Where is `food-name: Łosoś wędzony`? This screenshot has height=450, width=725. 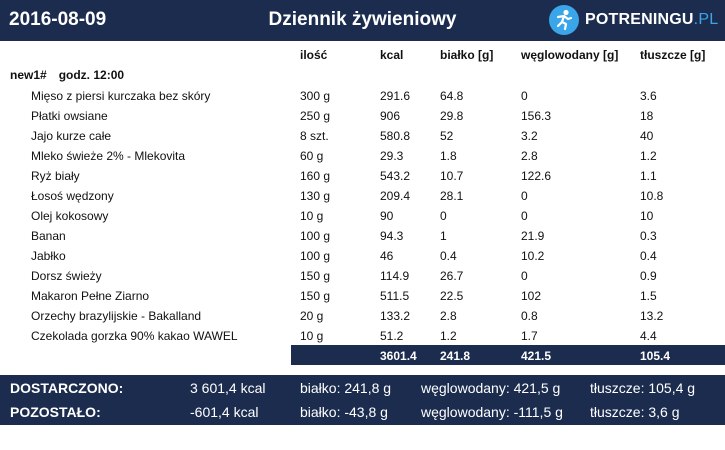 food-name: Łosoś wędzony is located at coordinates (72, 196).